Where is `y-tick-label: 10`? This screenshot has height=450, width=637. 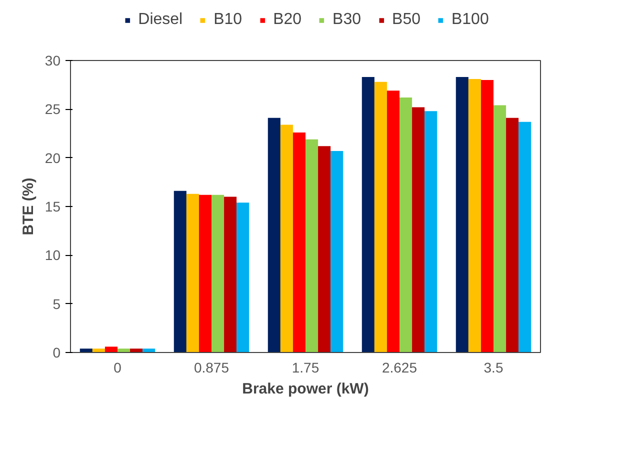 y-tick-label: 10 is located at coordinates (52, 255).